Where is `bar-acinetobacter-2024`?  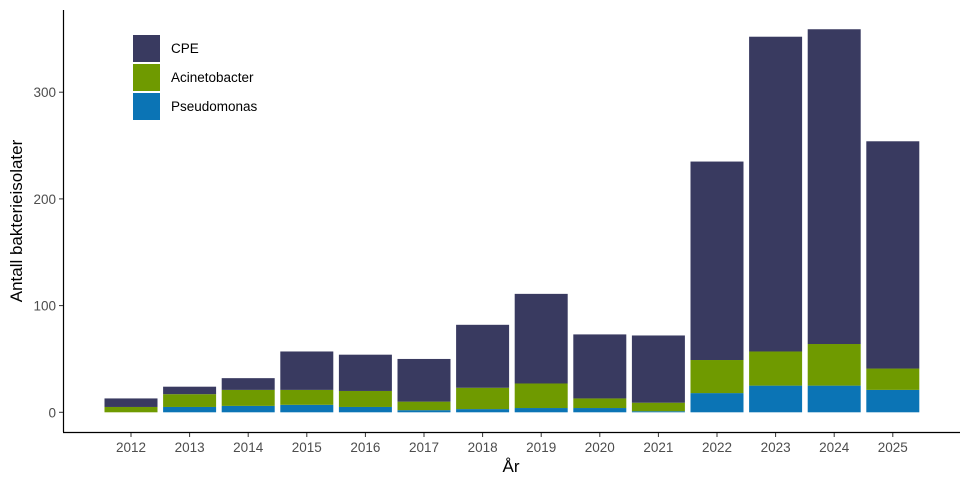 bar-acinetobacter-2024 is located at coordinates (834, 365).